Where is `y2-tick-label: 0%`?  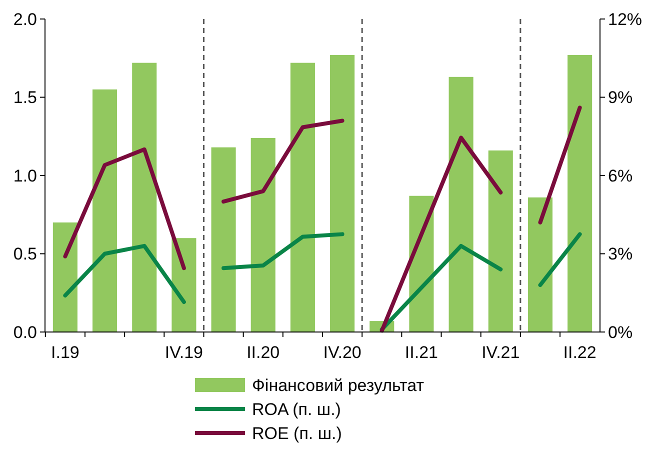
y2-tick-label: 0% is located at coordinates (620, 332).